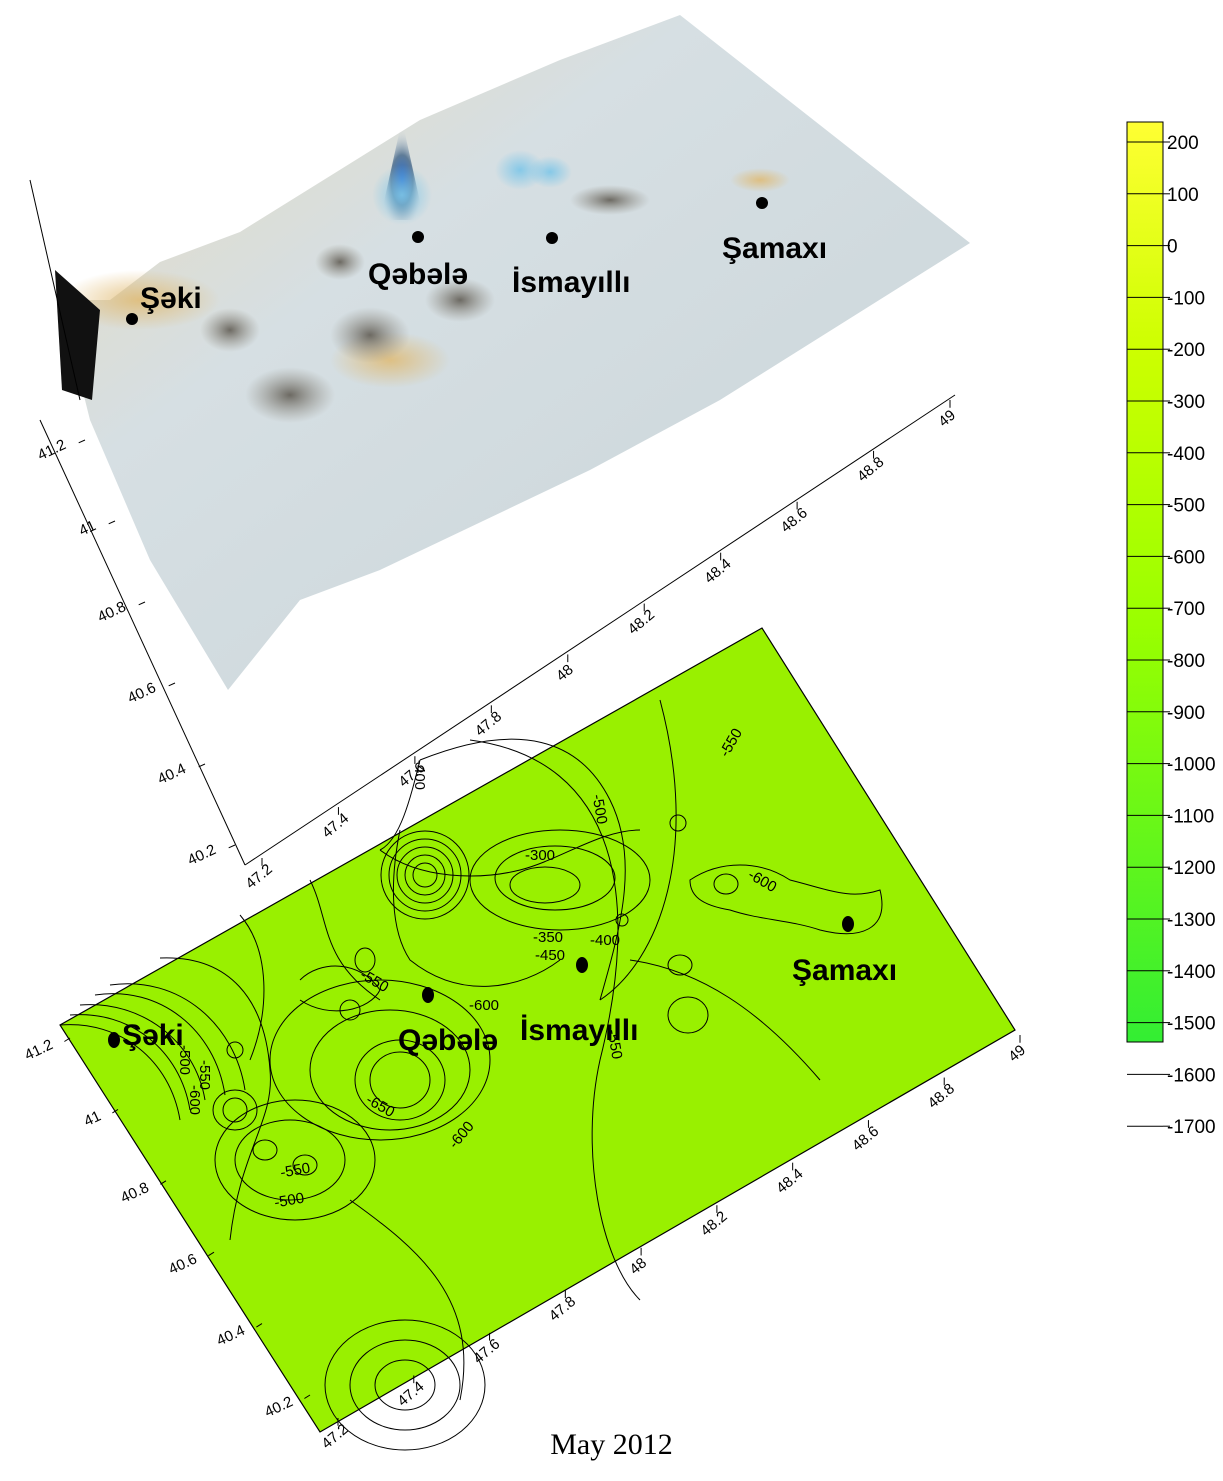 The height and width of the screenshot is (1481, 1223). Describe the element at coordinates (1172, 247) in the screenshot. I see `legend-tick-label: 0` at that location.